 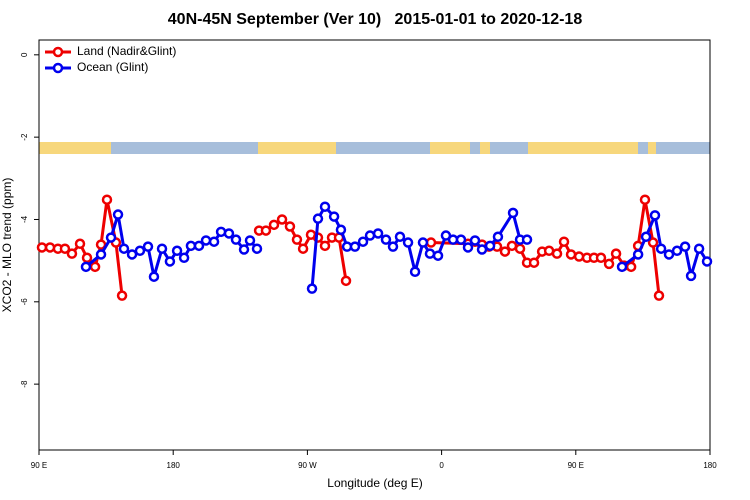 What do you see at coordinates (441, 465) in the screenshot?
I see `x-tick-label: 0` at bounding box center [441, 465].